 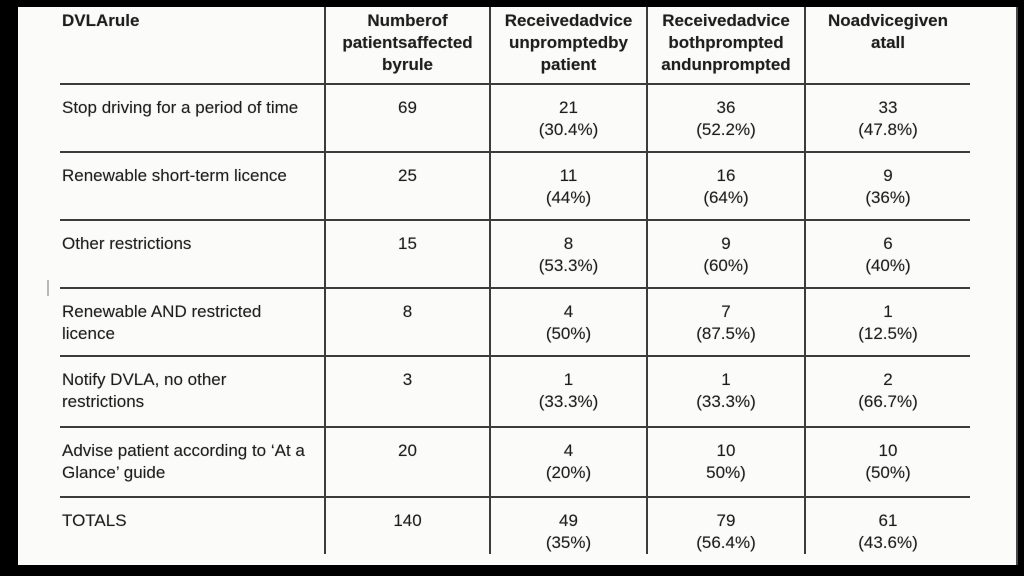 What do you see at coordinates (407, 186) in the screenshot?
I see `affected-count: 25` at bounding box center [407, 186].